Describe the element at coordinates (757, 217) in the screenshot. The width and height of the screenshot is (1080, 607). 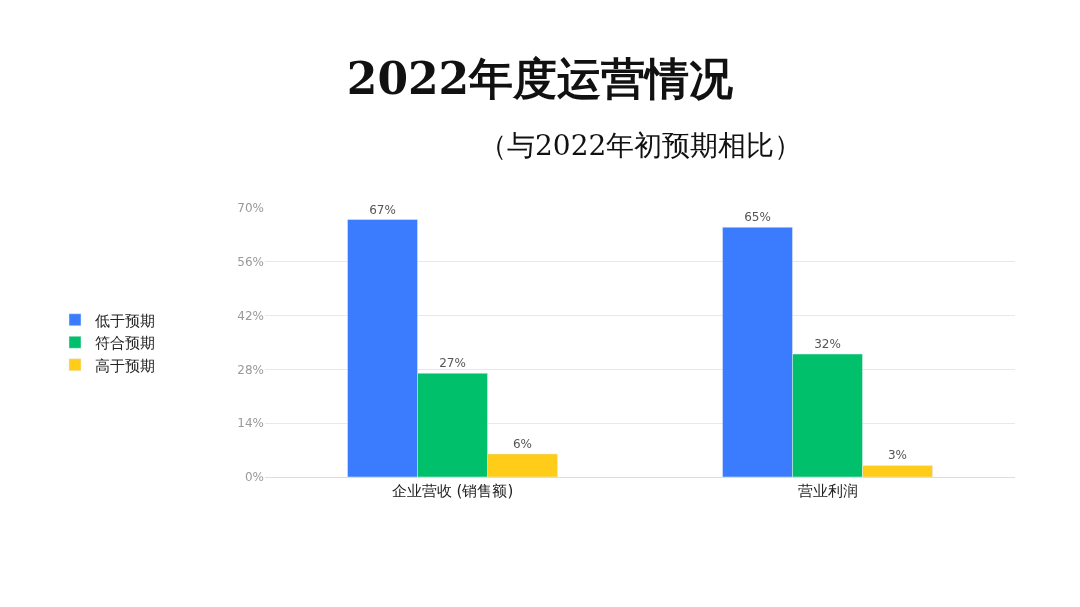
I see `data-label: 65%` at that location.